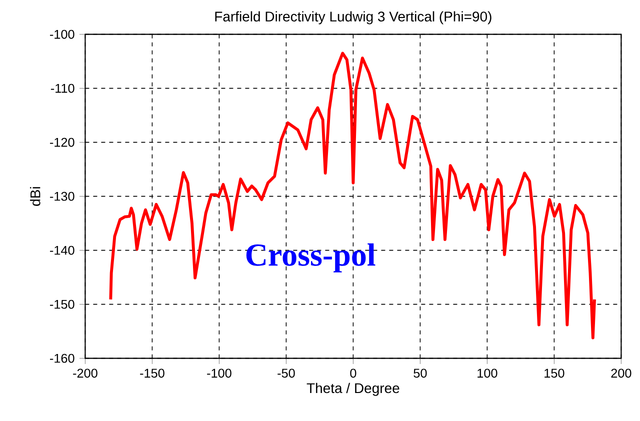  What do you see at coordinates (420, 373) in the screenshot?
I see `x-tick-label: 50` at bounding box center [420, 373].